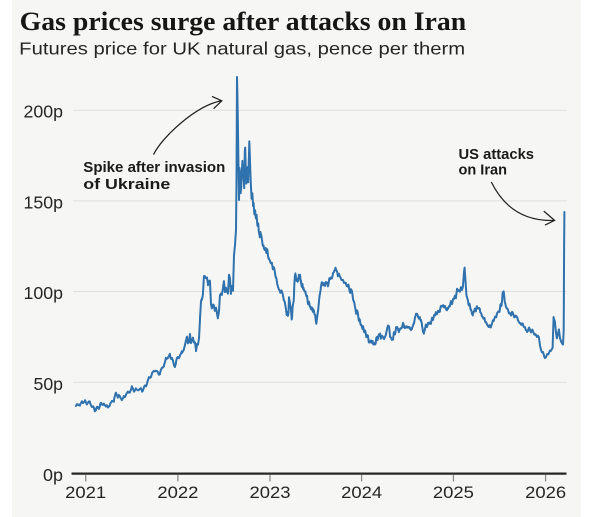  I want to click on svg-text: 0p, so click(53, 475).